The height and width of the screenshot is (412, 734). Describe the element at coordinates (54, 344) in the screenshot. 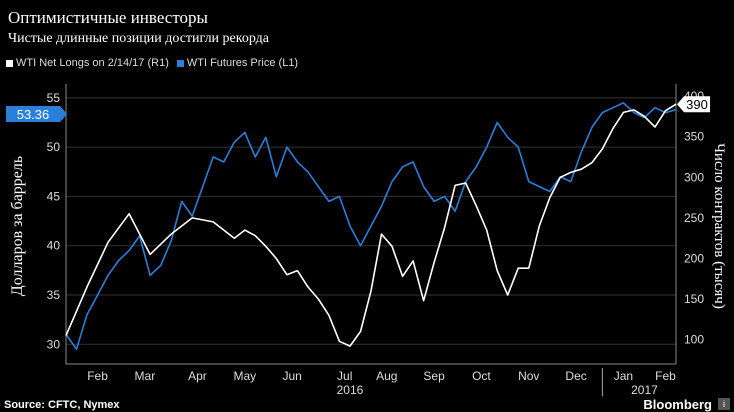

I see `y-left-tick-label: 30` at that location.